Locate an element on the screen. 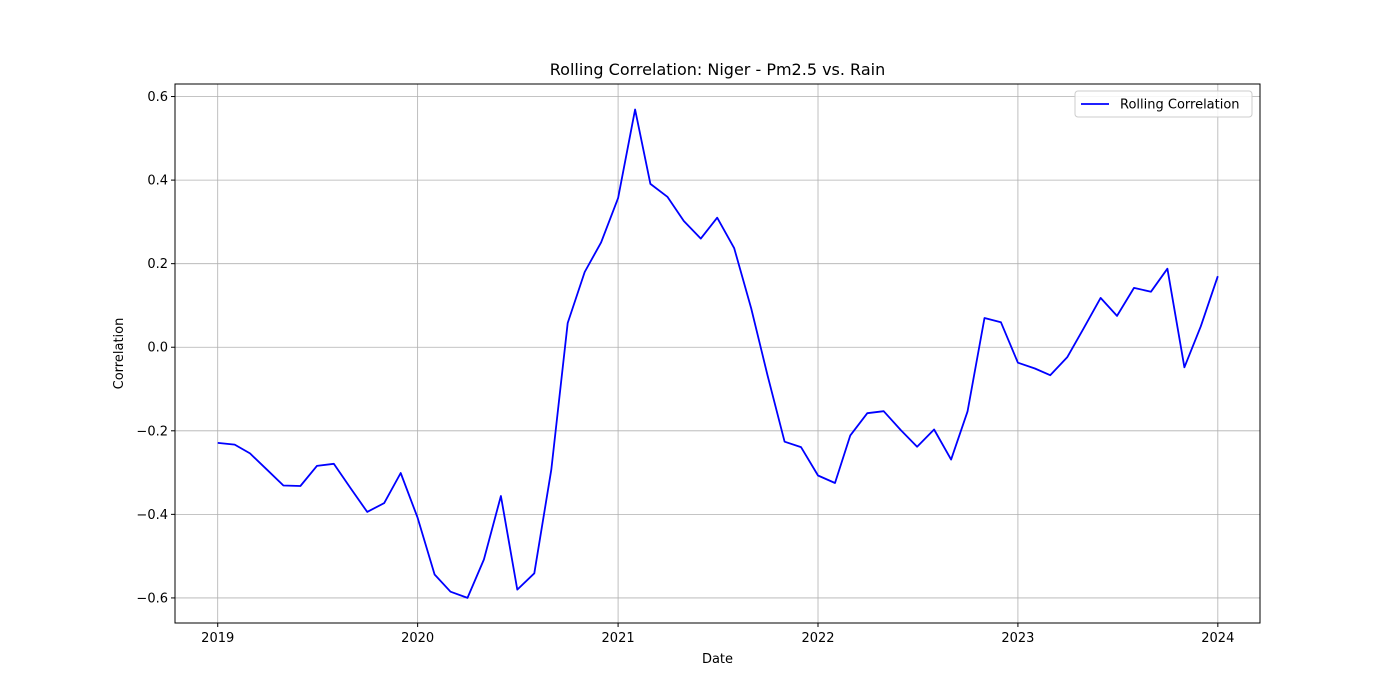  x-tick-label: 2021 is located at coordinates (618, 638).